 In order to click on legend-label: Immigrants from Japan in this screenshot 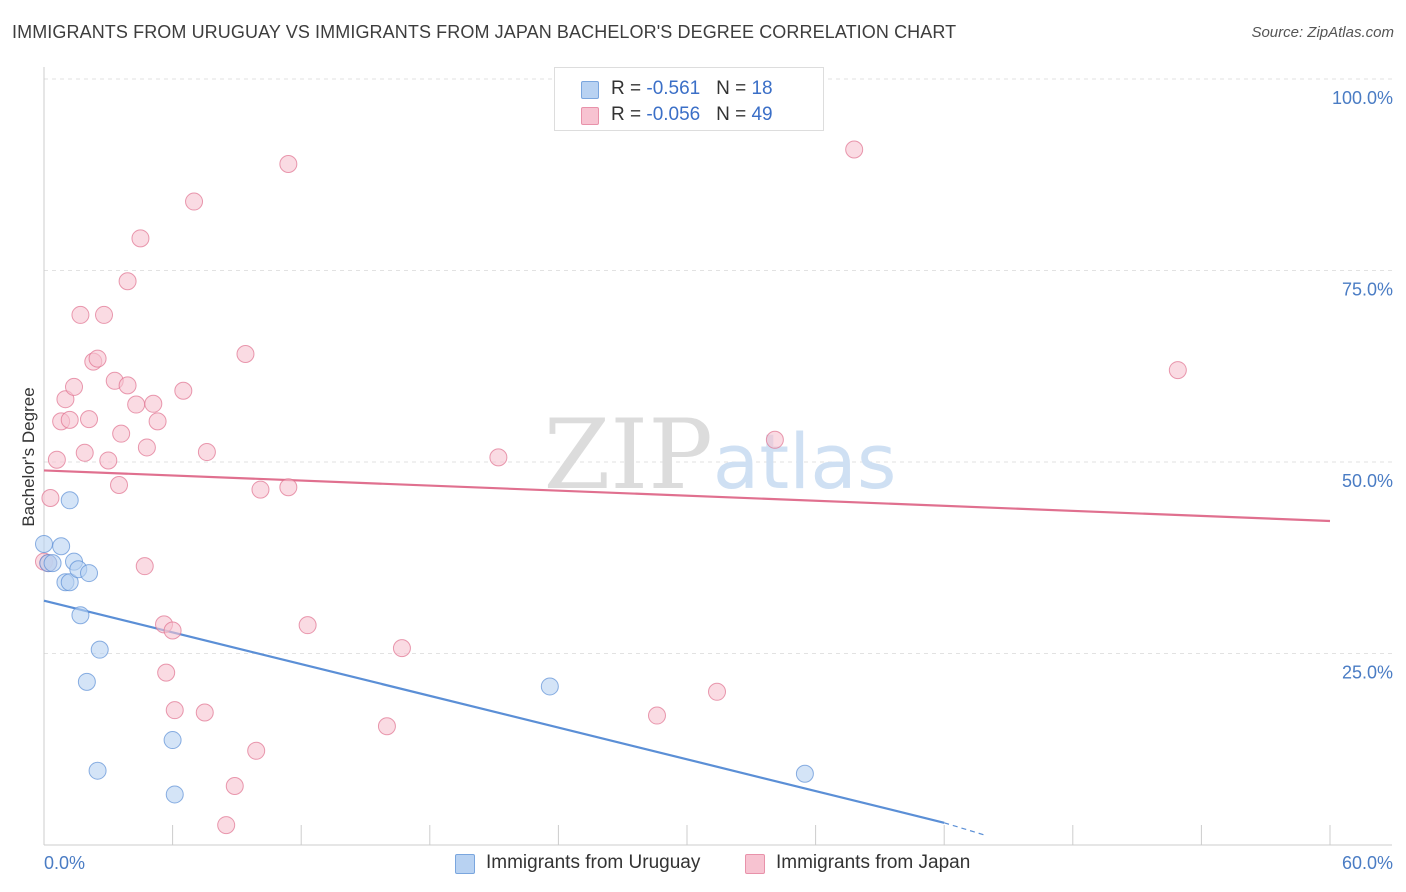, I will do `click(873, 862)`.